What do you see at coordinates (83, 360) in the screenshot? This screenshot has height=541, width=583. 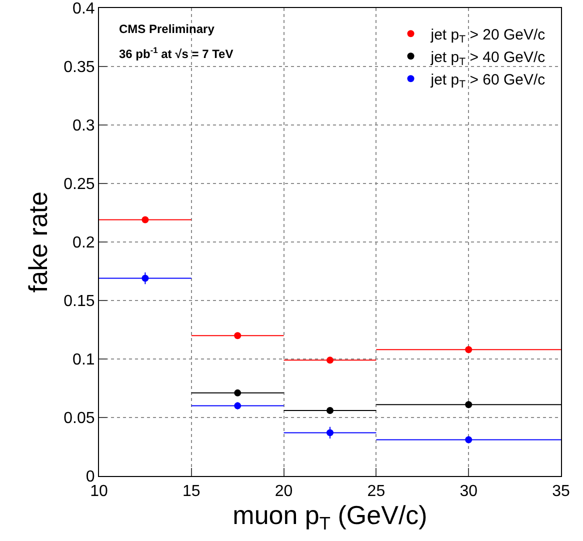 I see `y-tick-label: 0.1` at bounding box center [83, 360].